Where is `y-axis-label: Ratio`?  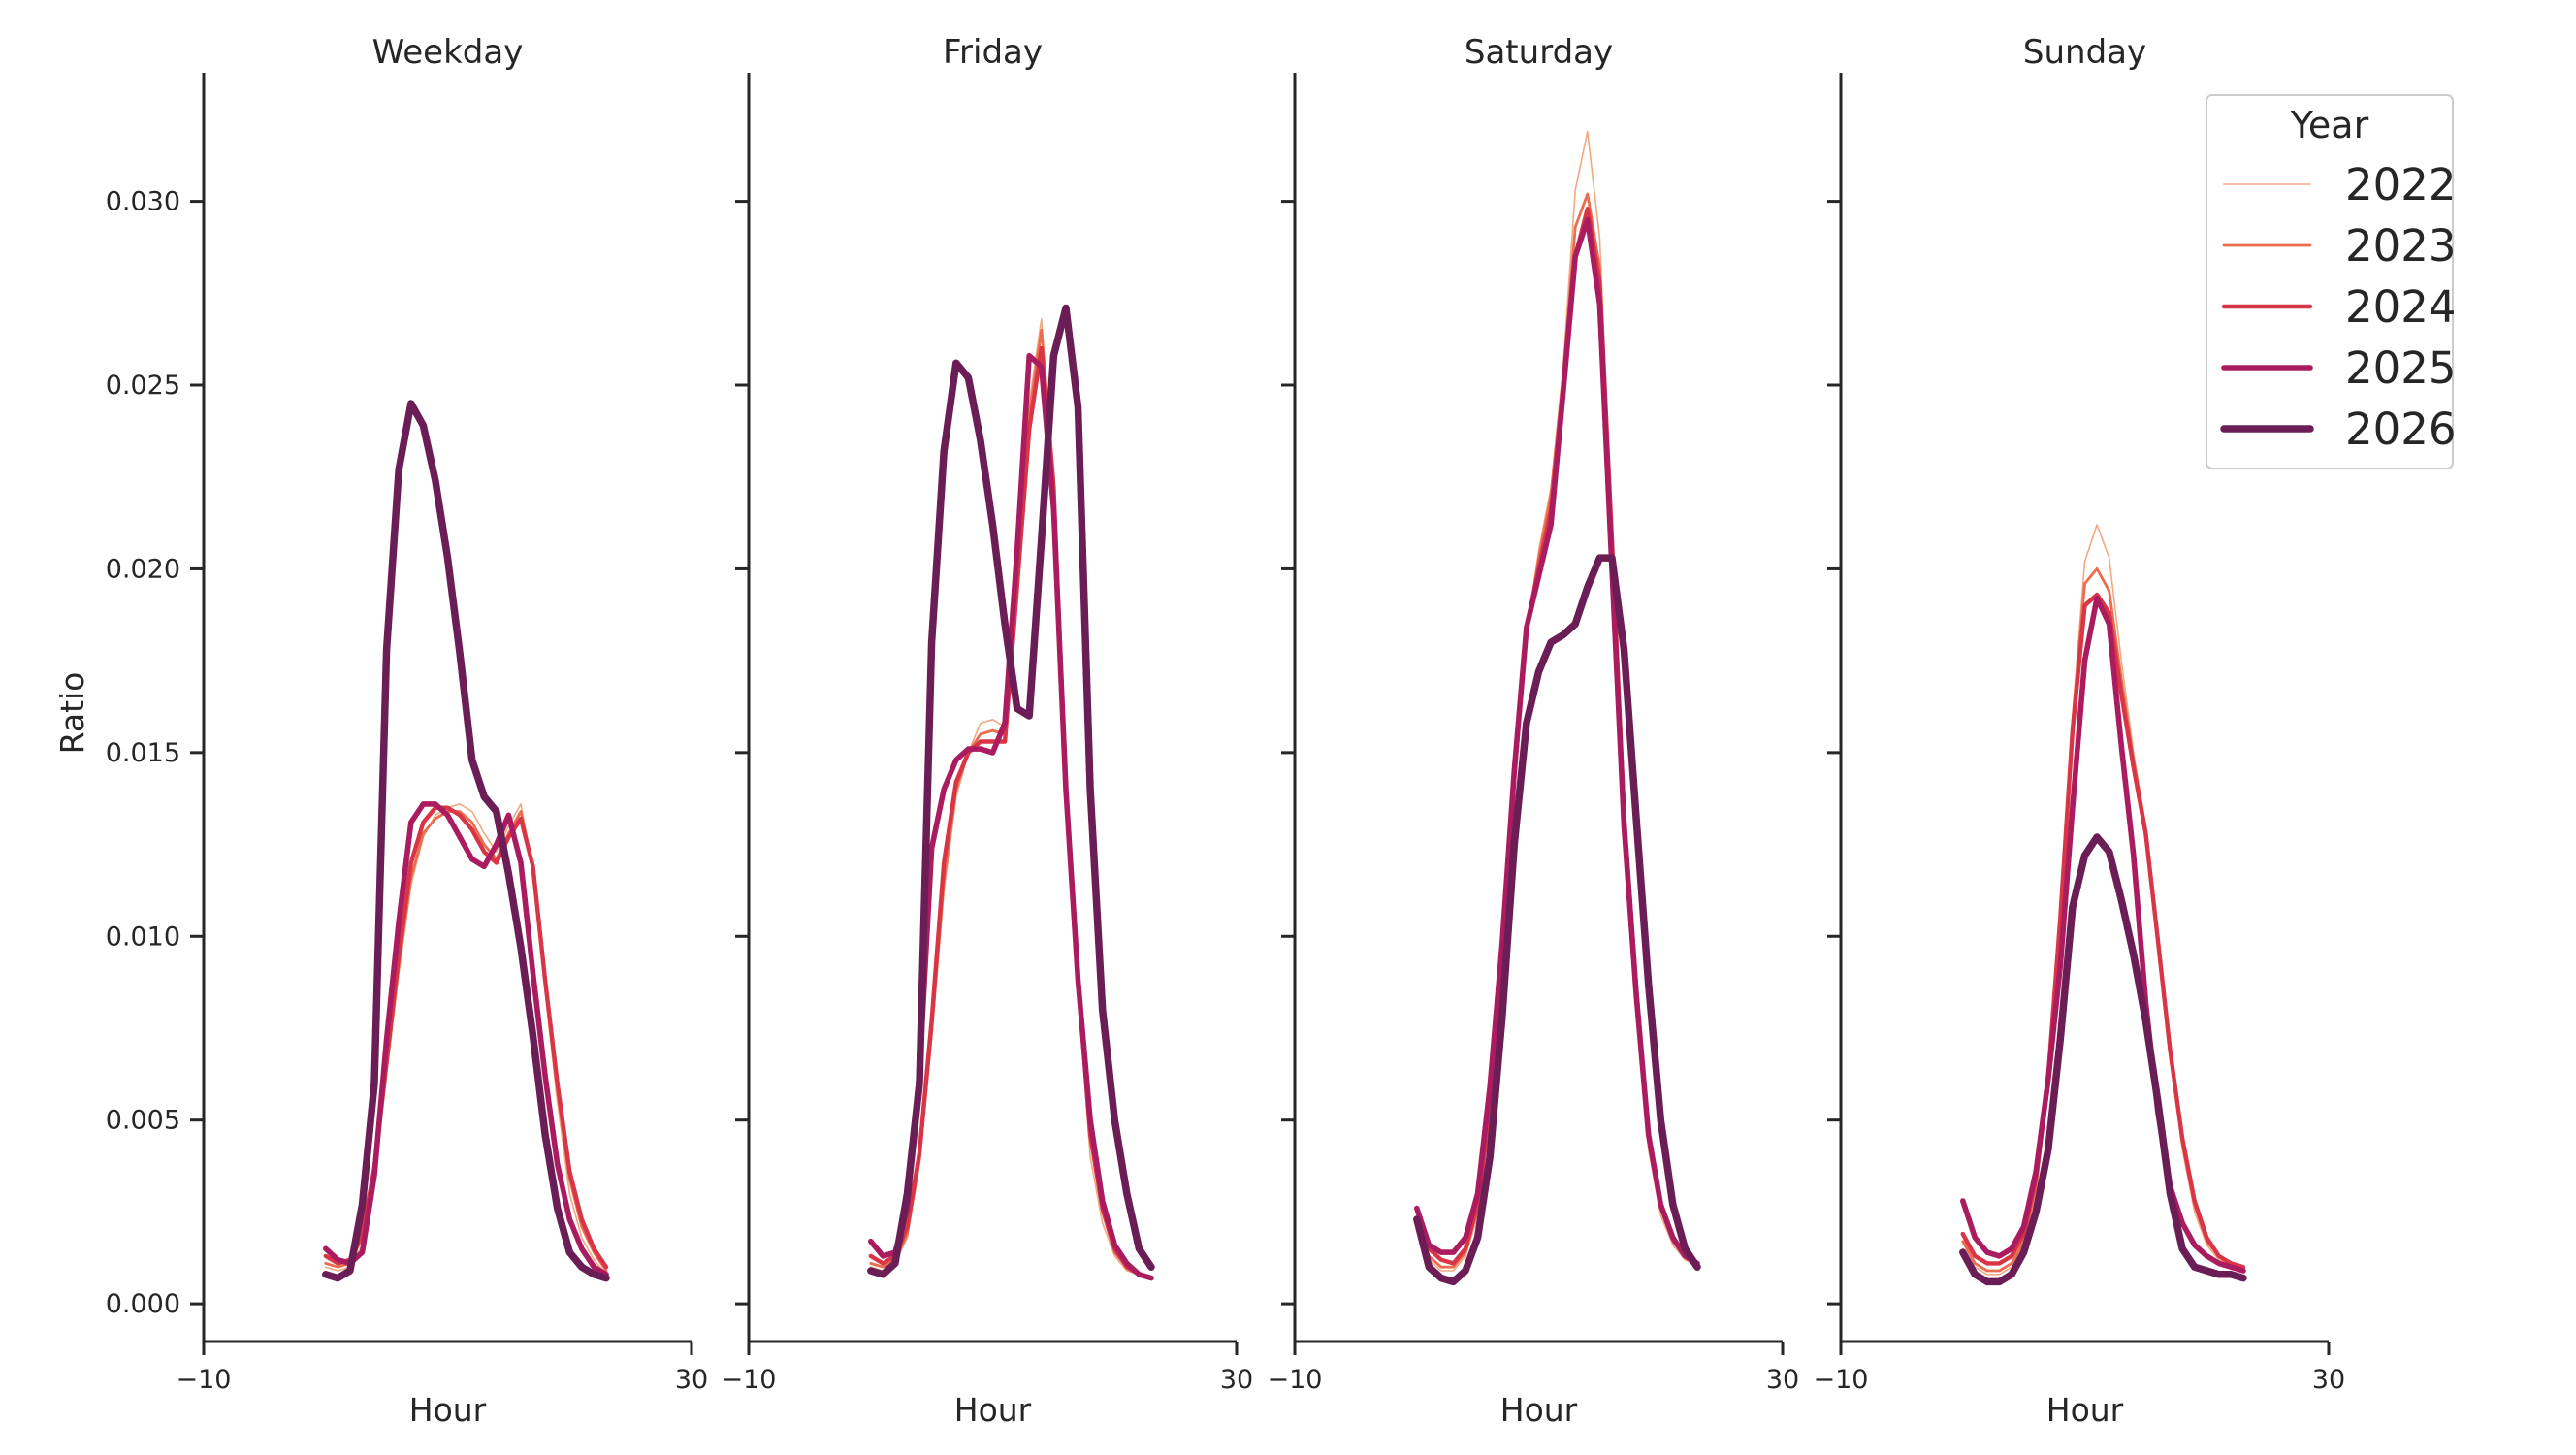 y-axis-label: Ratio is located at coordinates (72, 713).